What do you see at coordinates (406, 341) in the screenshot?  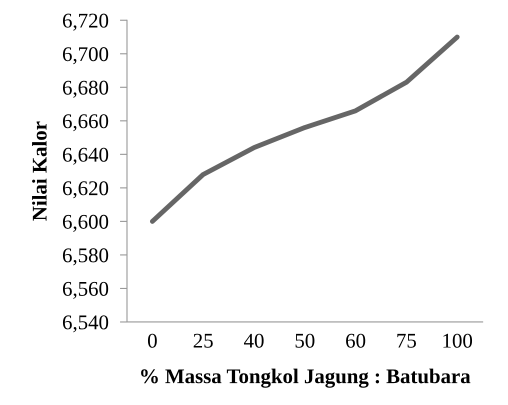 I see `x-tick-label: 75` at bounding box center [406, 341].